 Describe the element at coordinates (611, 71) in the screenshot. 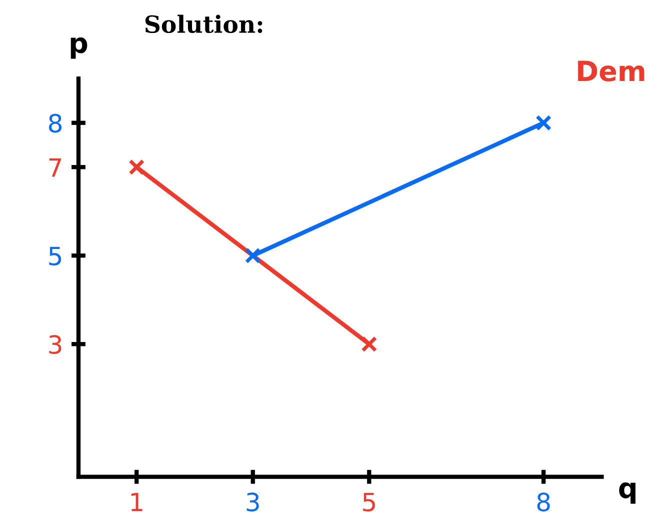

I see `annotation: Dem` at that location.